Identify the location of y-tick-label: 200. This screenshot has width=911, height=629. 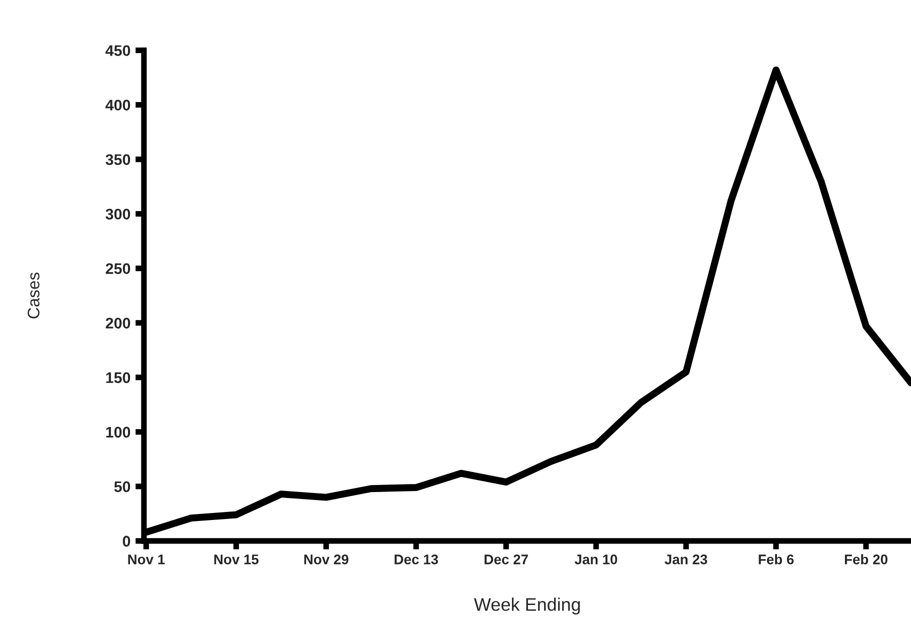
(118, 323).